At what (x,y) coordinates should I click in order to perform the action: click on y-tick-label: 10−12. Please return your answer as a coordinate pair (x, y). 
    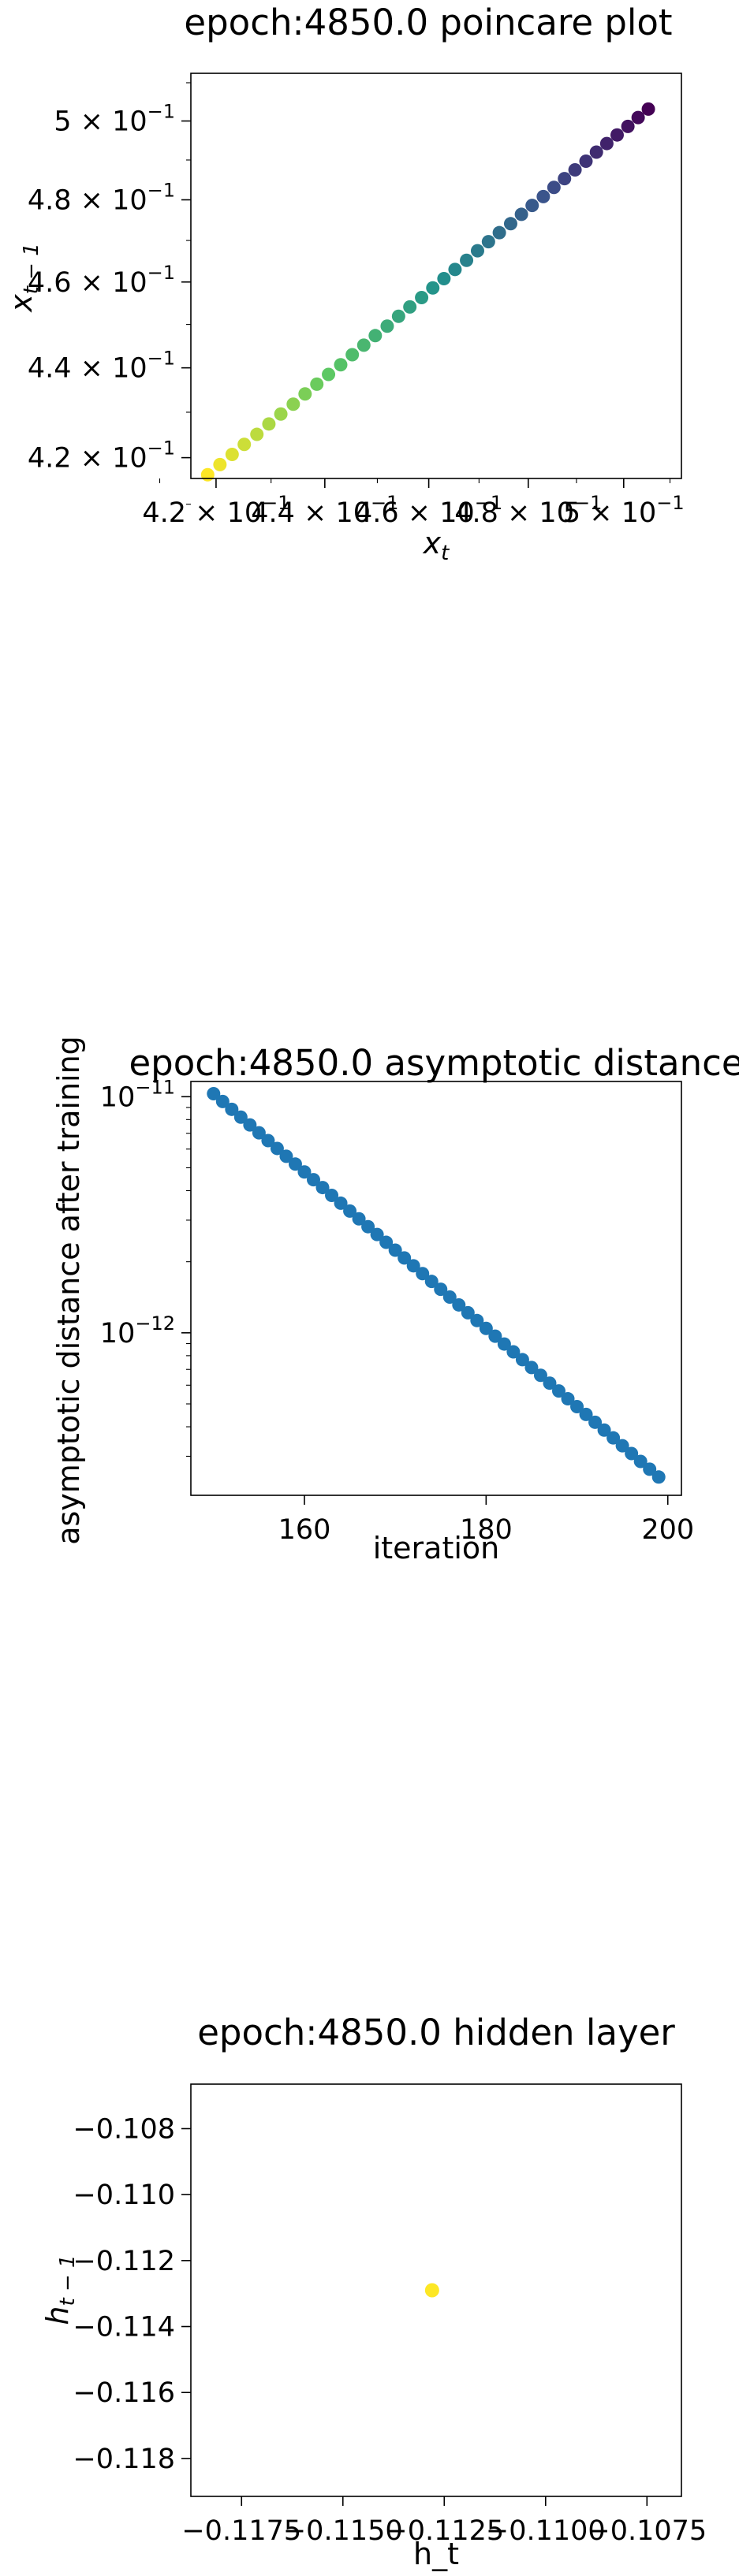
    Looking at the image, I should click on (137, 1330).